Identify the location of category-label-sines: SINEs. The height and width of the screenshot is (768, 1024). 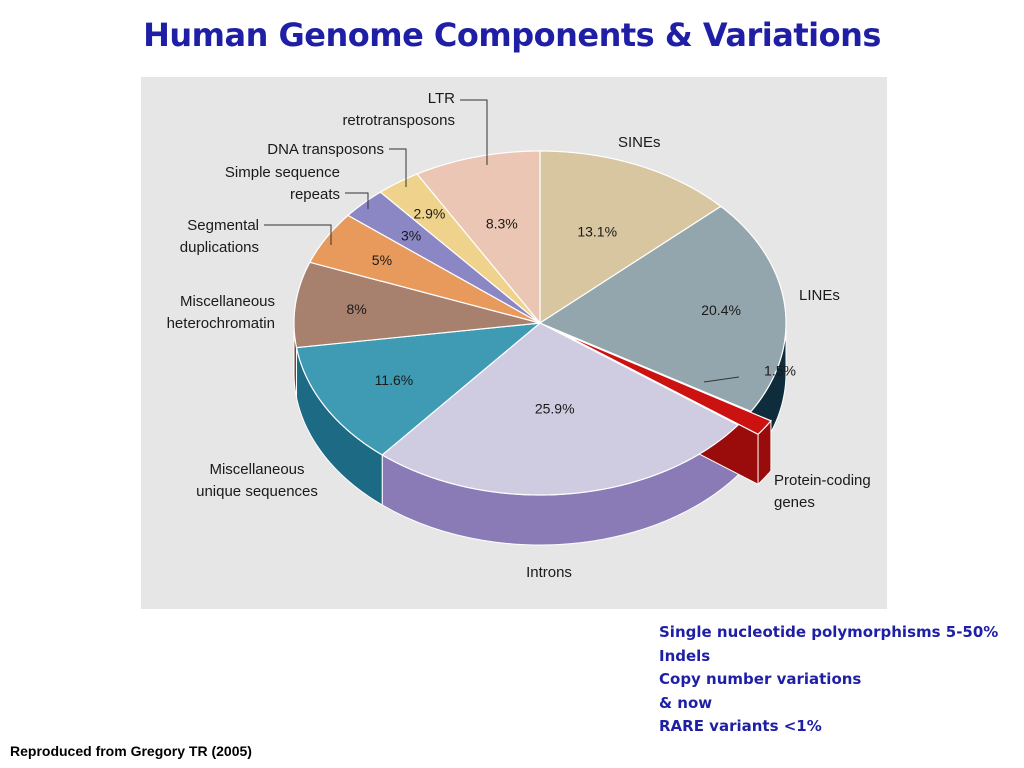
(639, 142).